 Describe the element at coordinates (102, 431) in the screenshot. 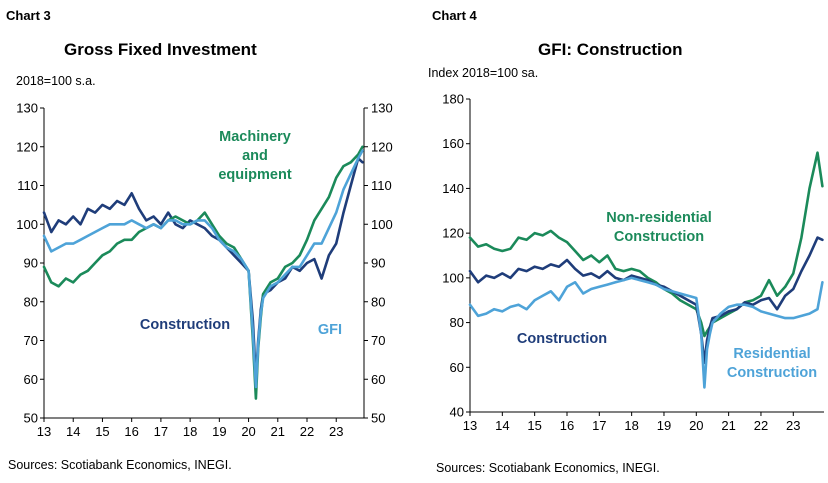

I see `x-tick-label: 15` at that location.